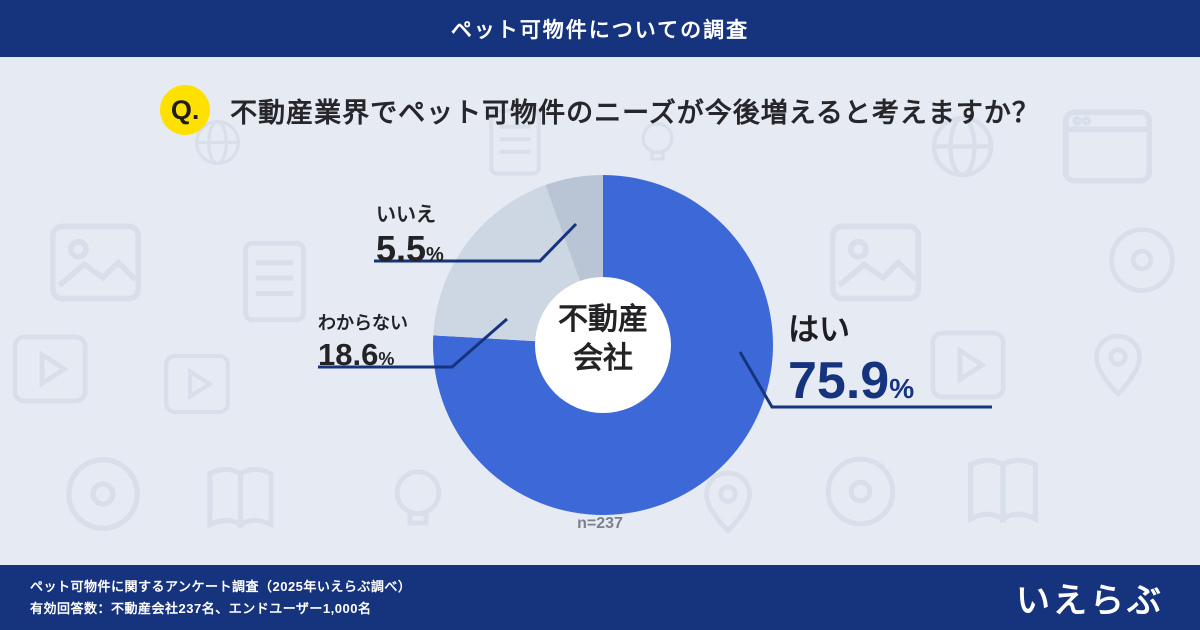 Image resolution: width=1200 pixels, height=630 pixels. I want to click on label-yes: はい 75.9%, so click(851, 357).